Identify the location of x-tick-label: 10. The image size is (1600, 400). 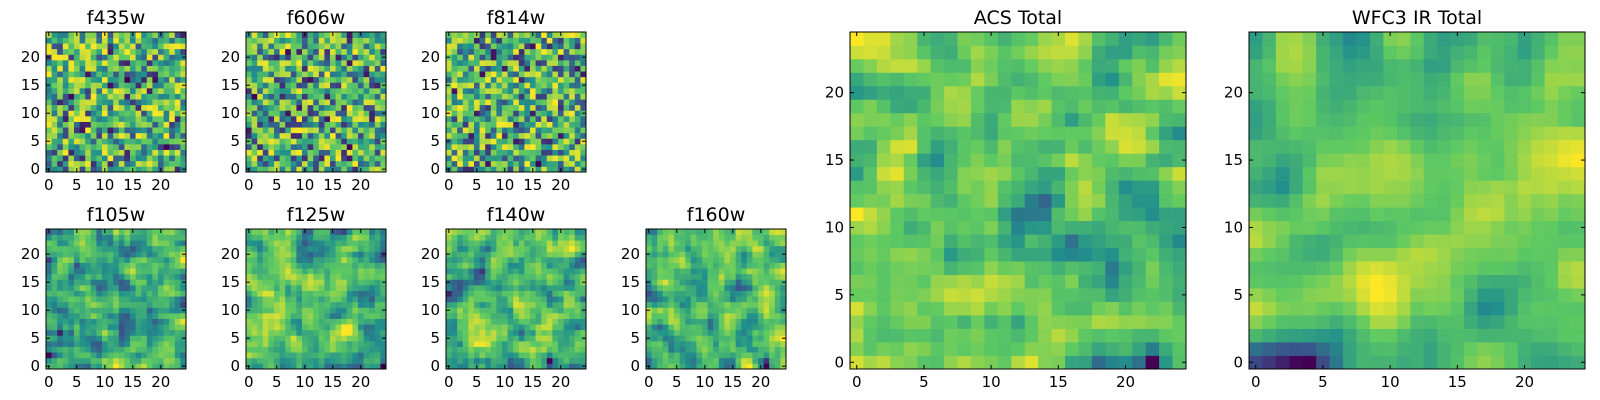
(104, 185).